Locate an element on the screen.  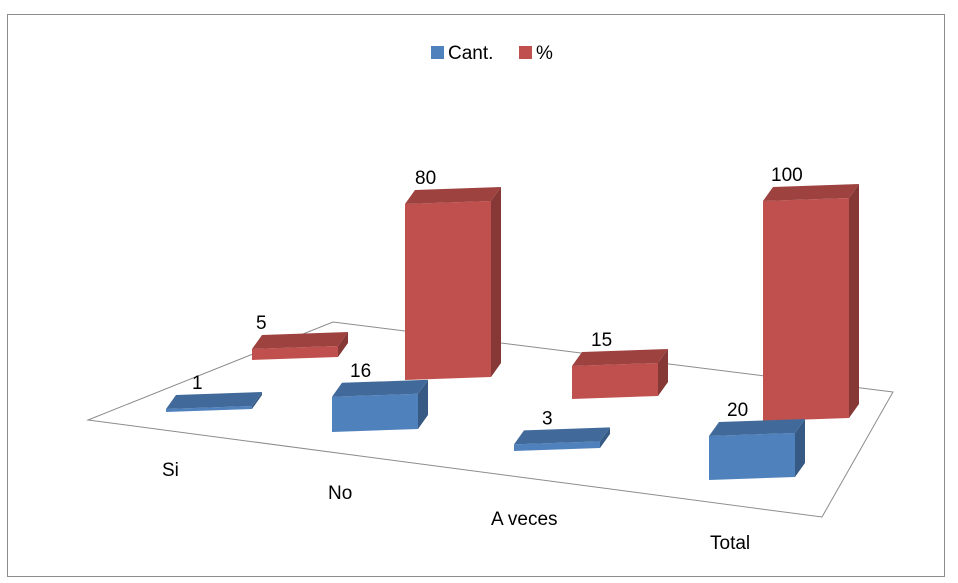
bar-no-cant is located at coordinates (380, 405).